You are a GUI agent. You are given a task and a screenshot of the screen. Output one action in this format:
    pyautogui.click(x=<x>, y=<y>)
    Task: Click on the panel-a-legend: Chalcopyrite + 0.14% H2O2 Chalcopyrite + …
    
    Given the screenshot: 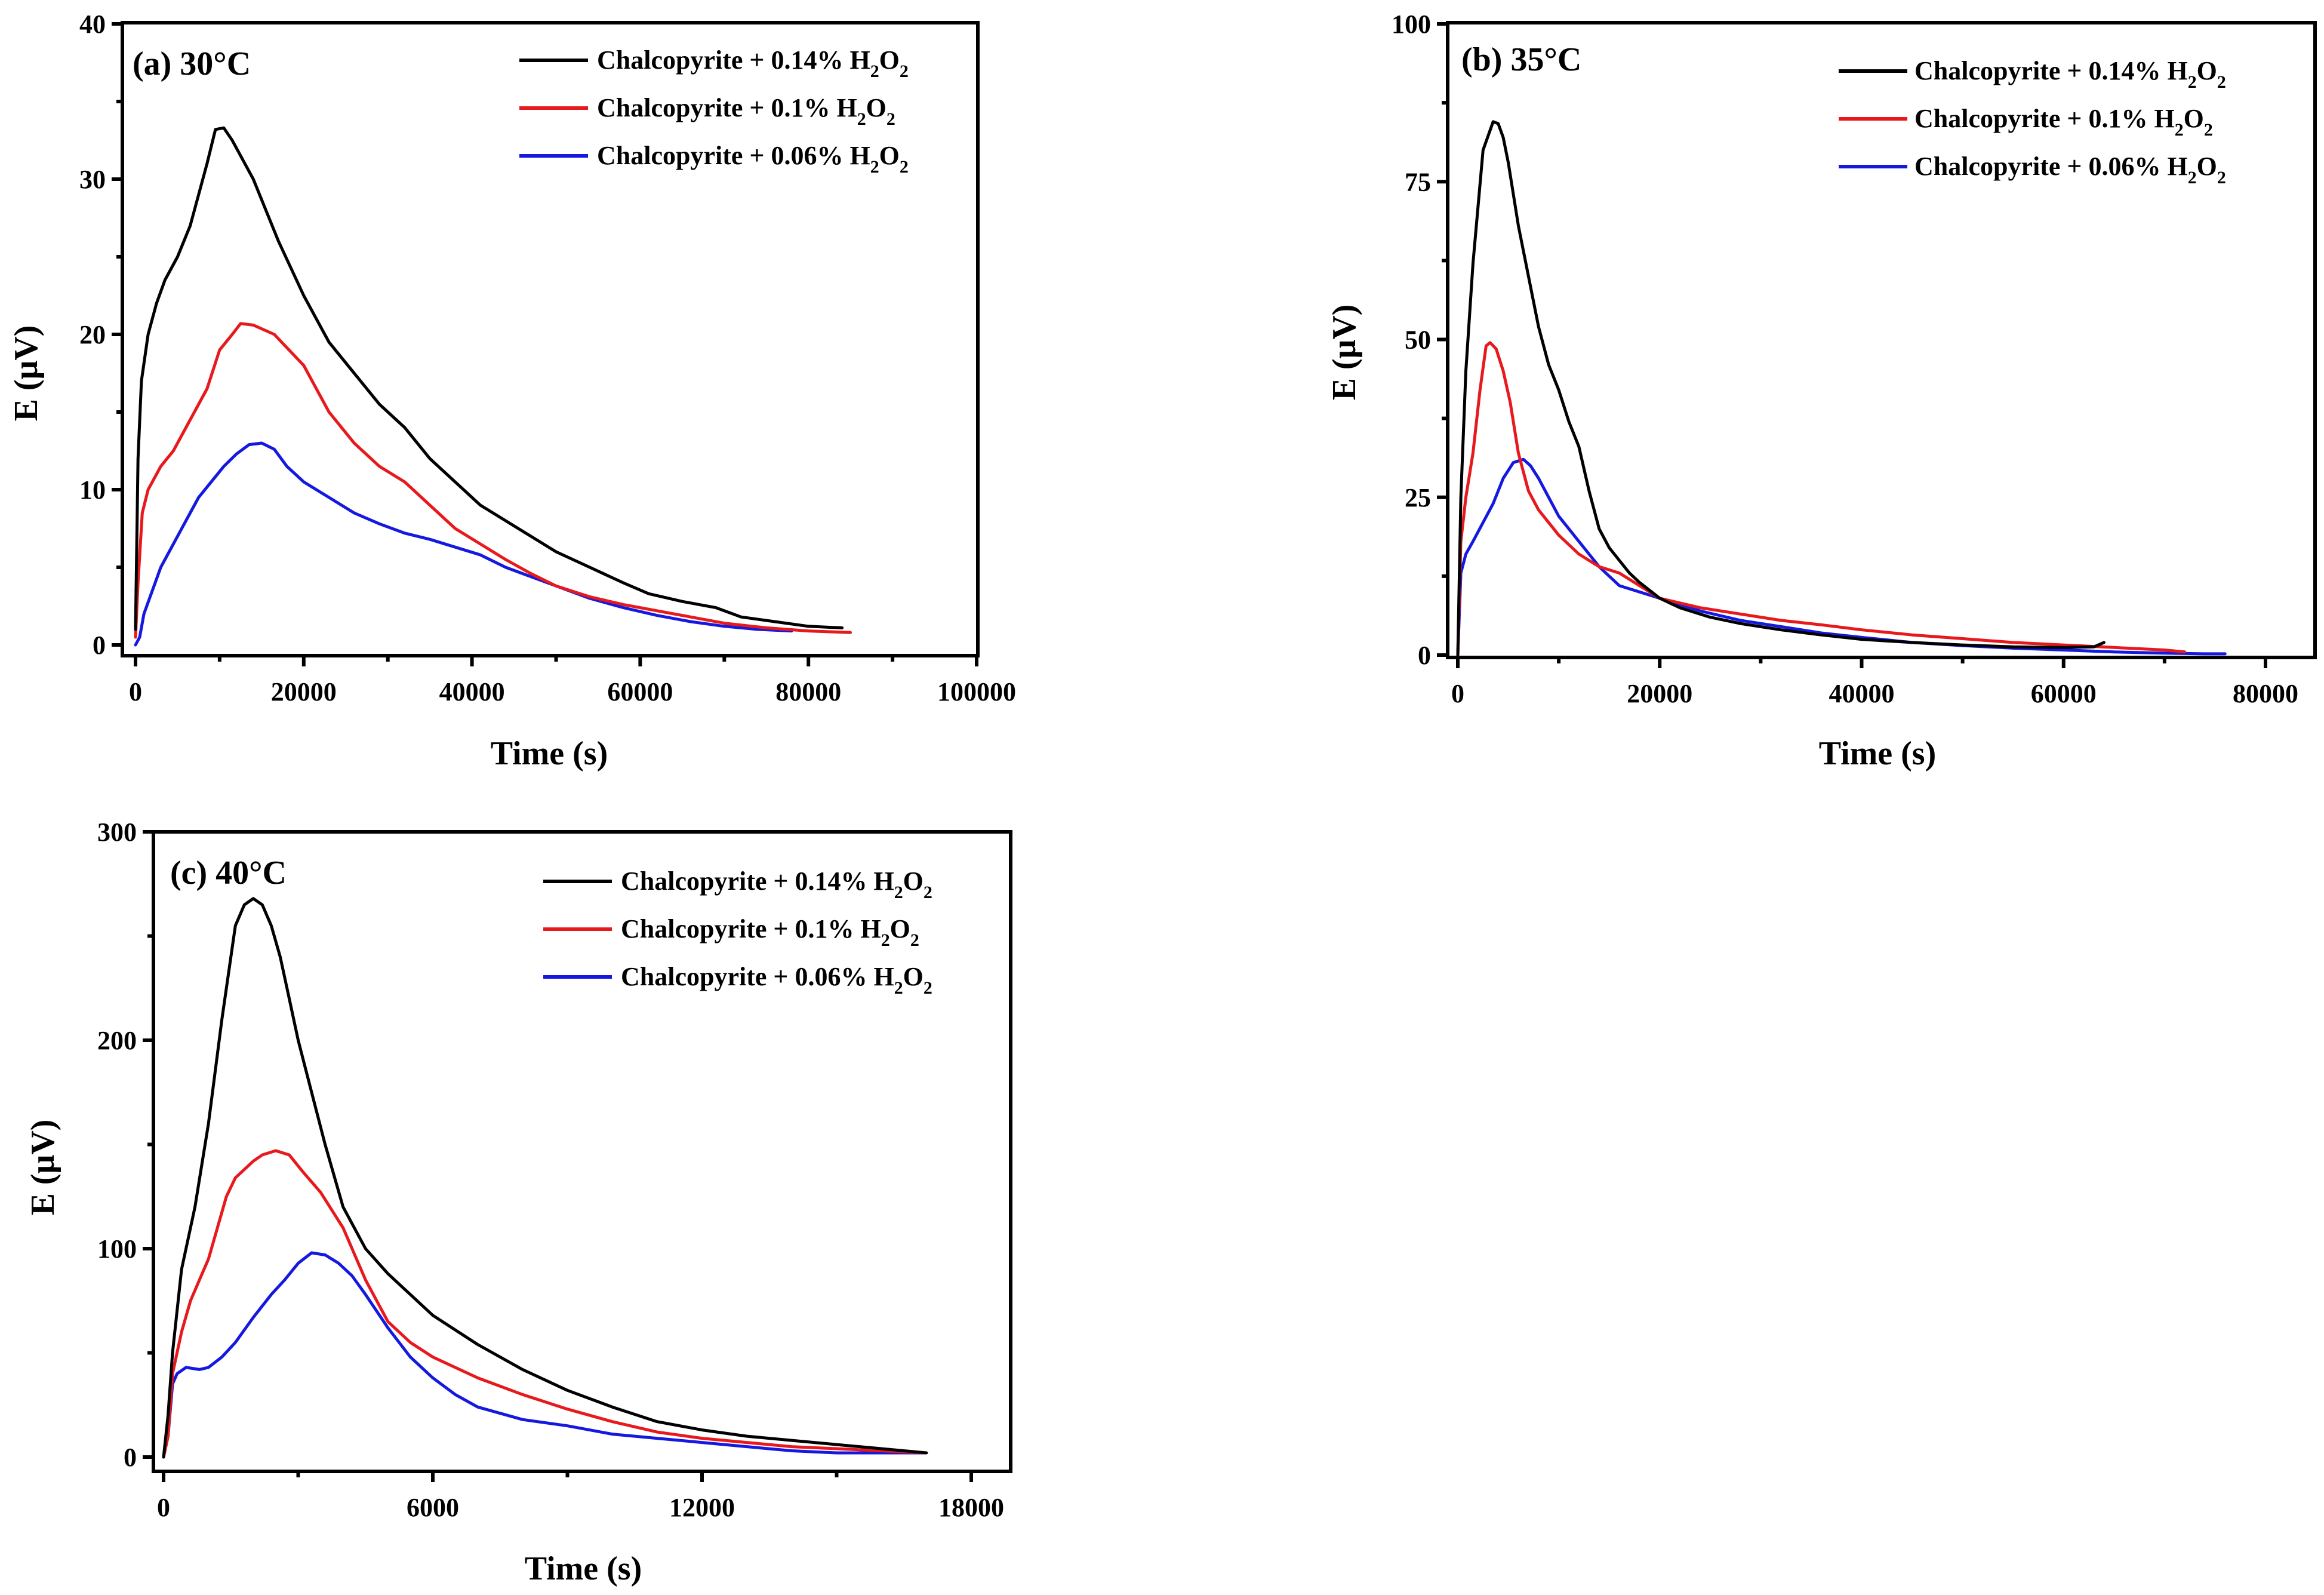 What is the action you would take?
    pyautogui.click(x=714, y=111)
    